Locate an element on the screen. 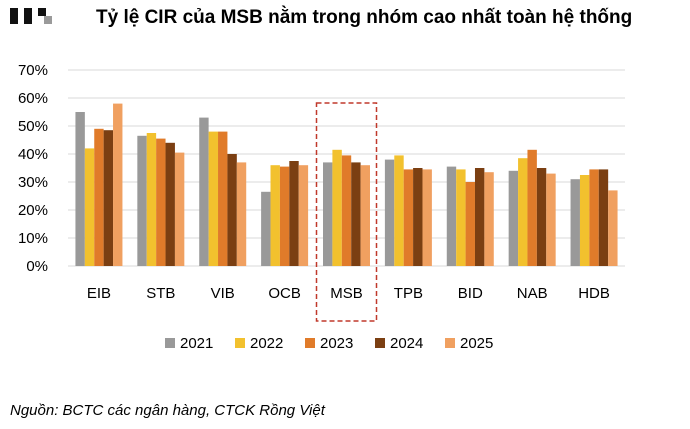  bar-eib-2024 is located at coordinates (108, 198).